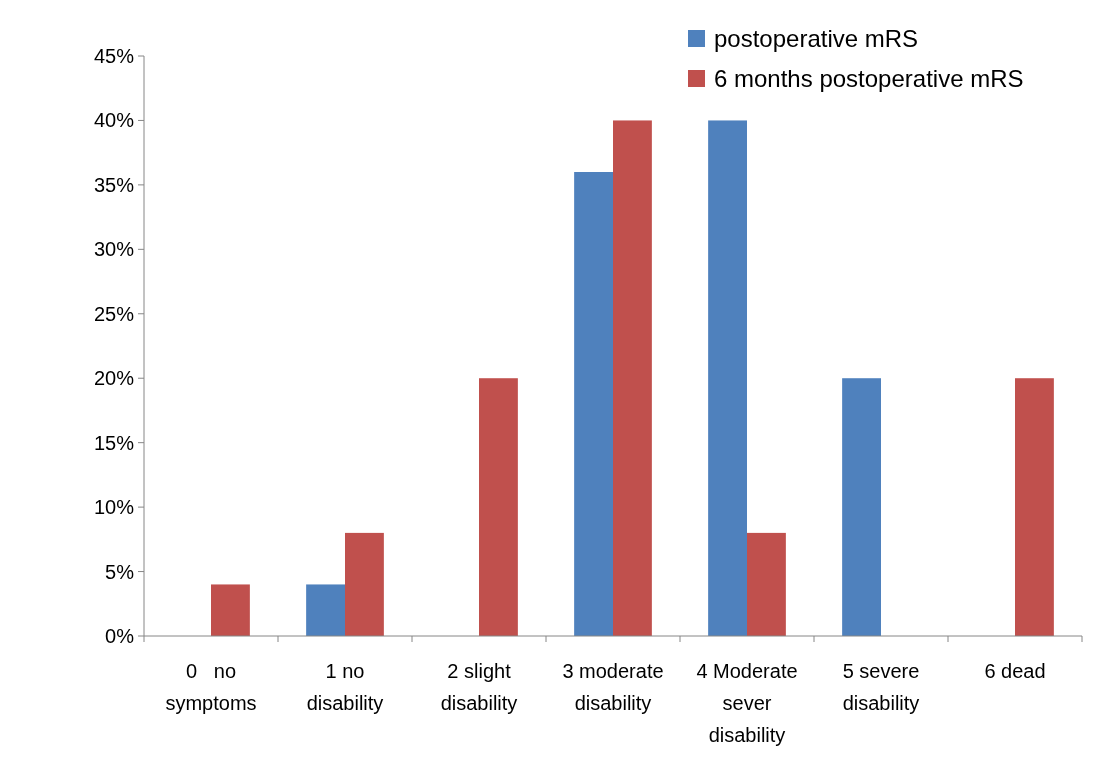 The width and height of the screenshot is (1097, 774). I want to click on y-tick-label: 35%, so click(114, 184).